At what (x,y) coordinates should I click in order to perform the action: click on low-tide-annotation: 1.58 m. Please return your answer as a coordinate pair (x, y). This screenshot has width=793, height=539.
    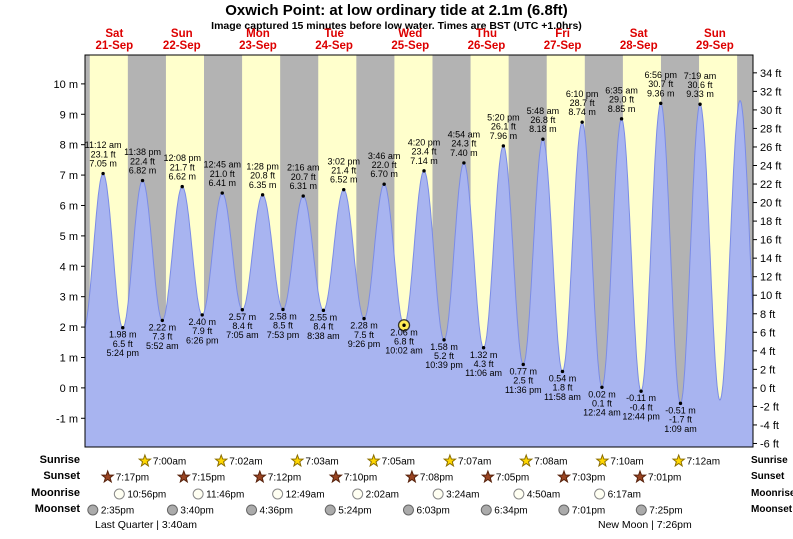
    Looking at the image, I should click on (444, 347).